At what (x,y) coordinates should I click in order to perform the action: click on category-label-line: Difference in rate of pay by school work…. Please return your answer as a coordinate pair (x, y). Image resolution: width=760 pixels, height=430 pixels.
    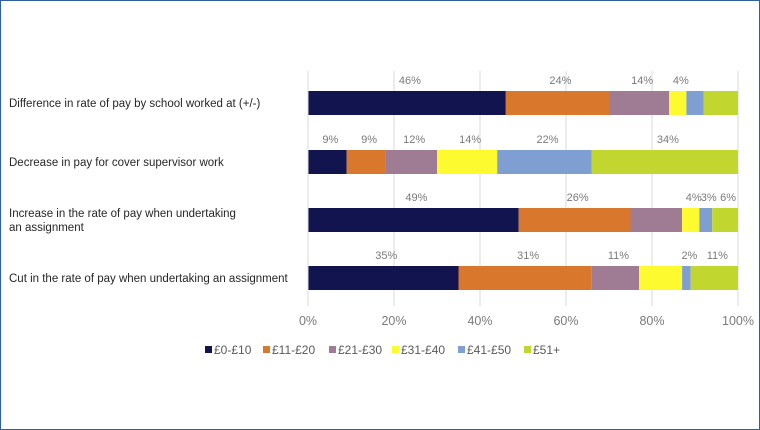
    Looking at the image, I should click on (134, 104).